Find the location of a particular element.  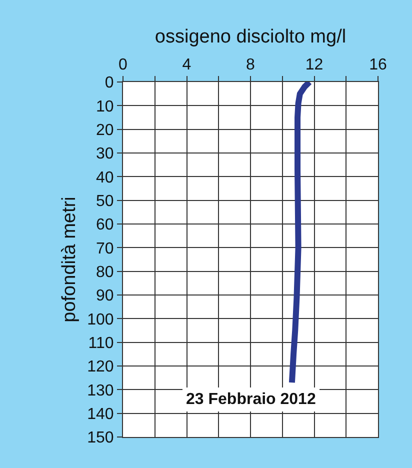

y-tick-label: 130 is located at coordinates (100, 391).